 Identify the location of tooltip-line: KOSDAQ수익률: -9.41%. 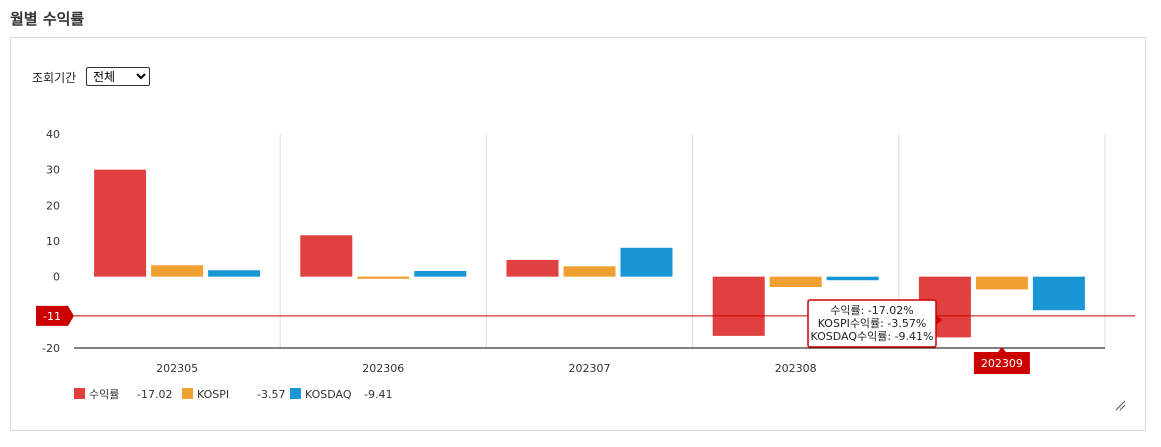
(872, 336).